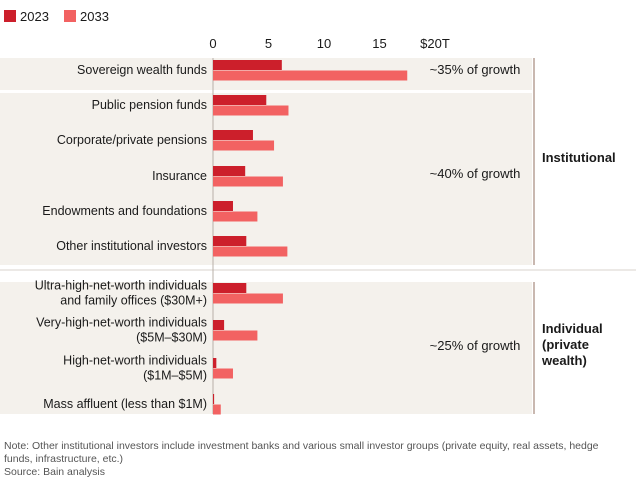 The image size is (636, 482). Describe the element at coordinates (94, 16) in the screenshot. I see `legend-label-2033: 2033` at that location.